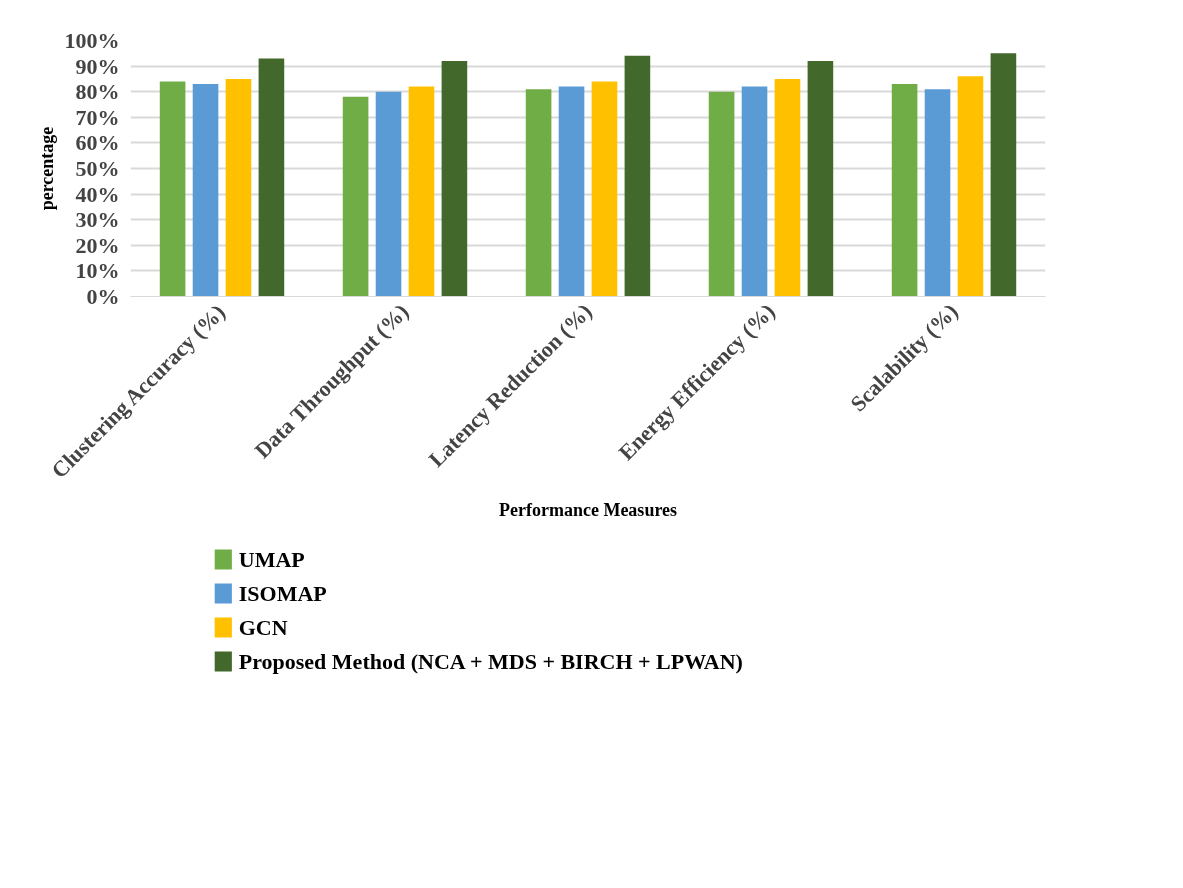 This screenshot has width=1183, height=888. Describe the element at coordinates (282, 593) in the screenshot. I see `legend-label: ISOMAP` at that location.